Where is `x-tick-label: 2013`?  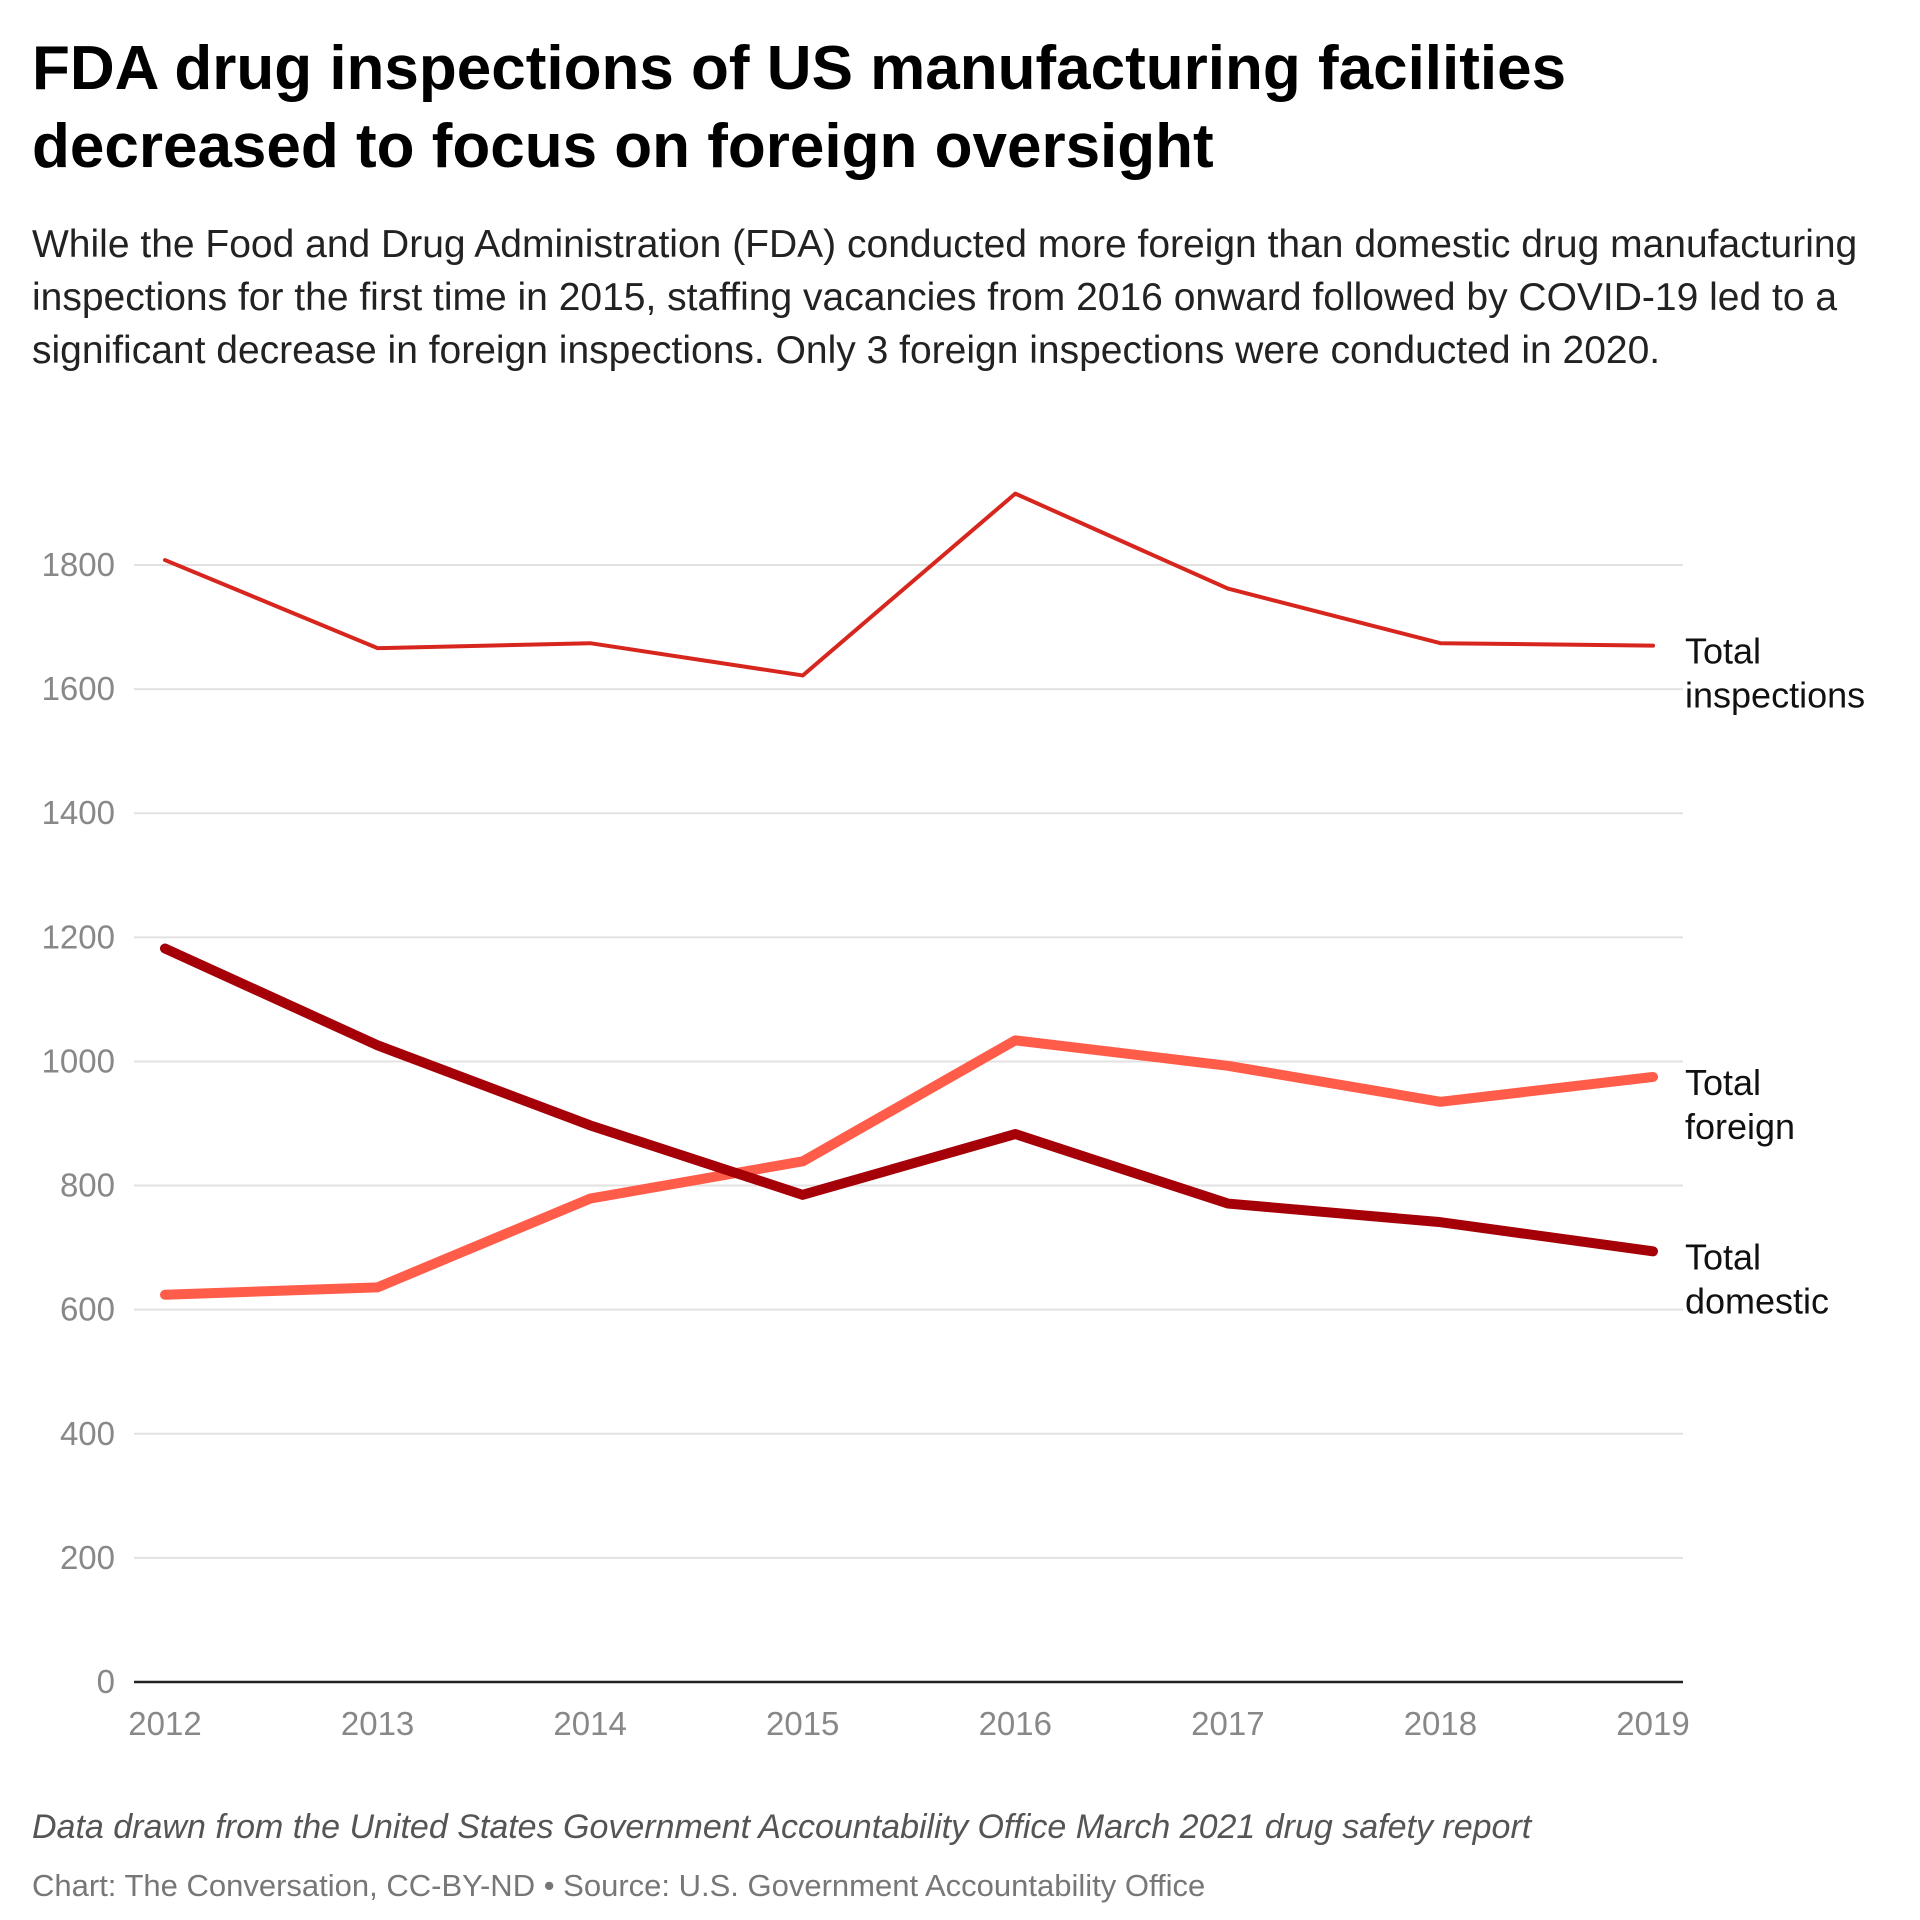 x-tick-label: 2013 is located at coordinates (377, 1723).